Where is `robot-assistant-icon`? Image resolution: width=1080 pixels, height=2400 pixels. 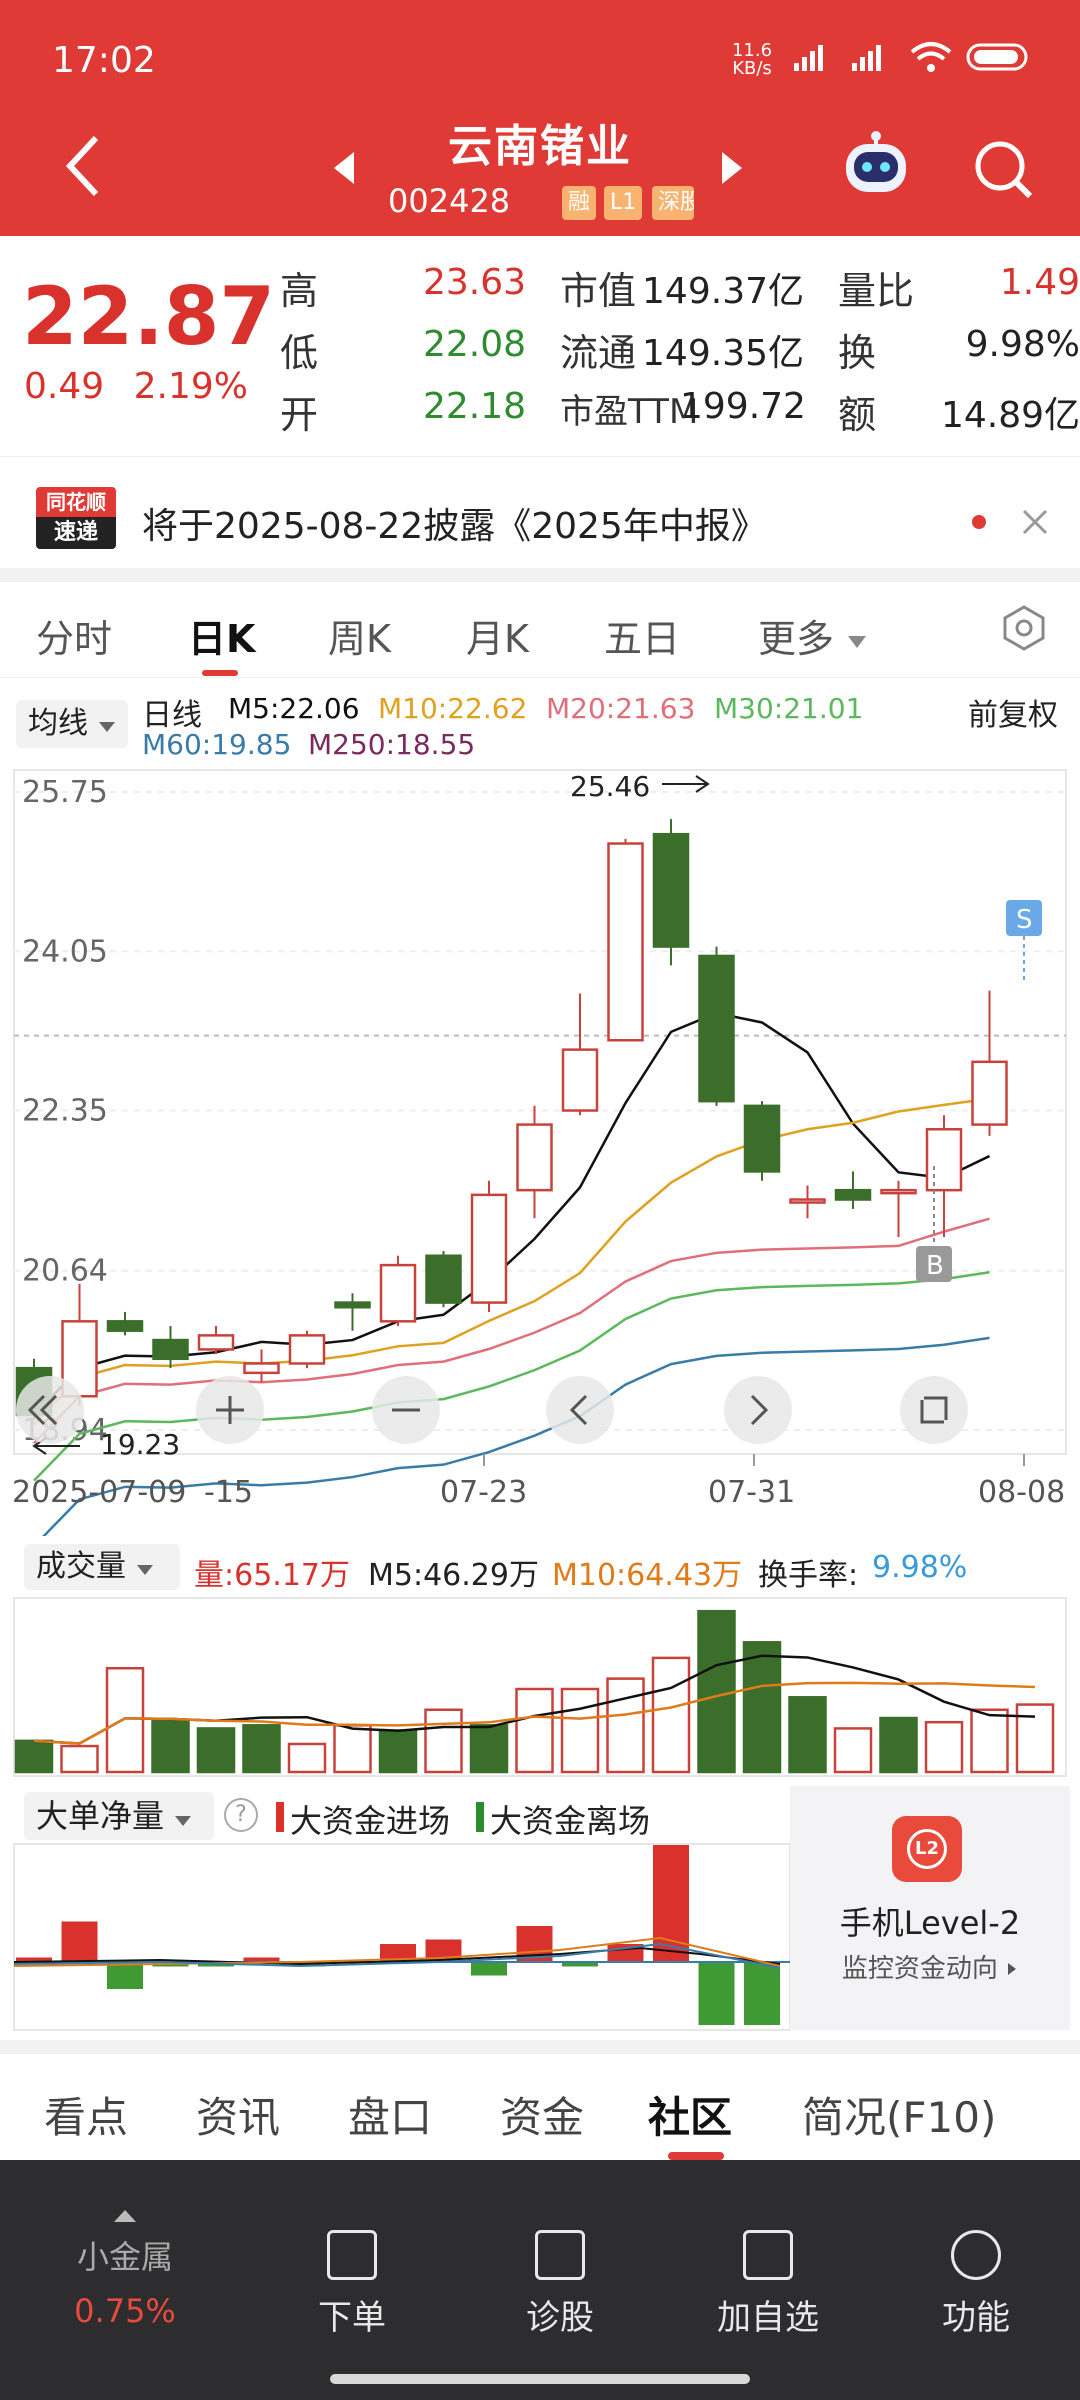 robot-assistant-icon is located at coordinates (876, 166).